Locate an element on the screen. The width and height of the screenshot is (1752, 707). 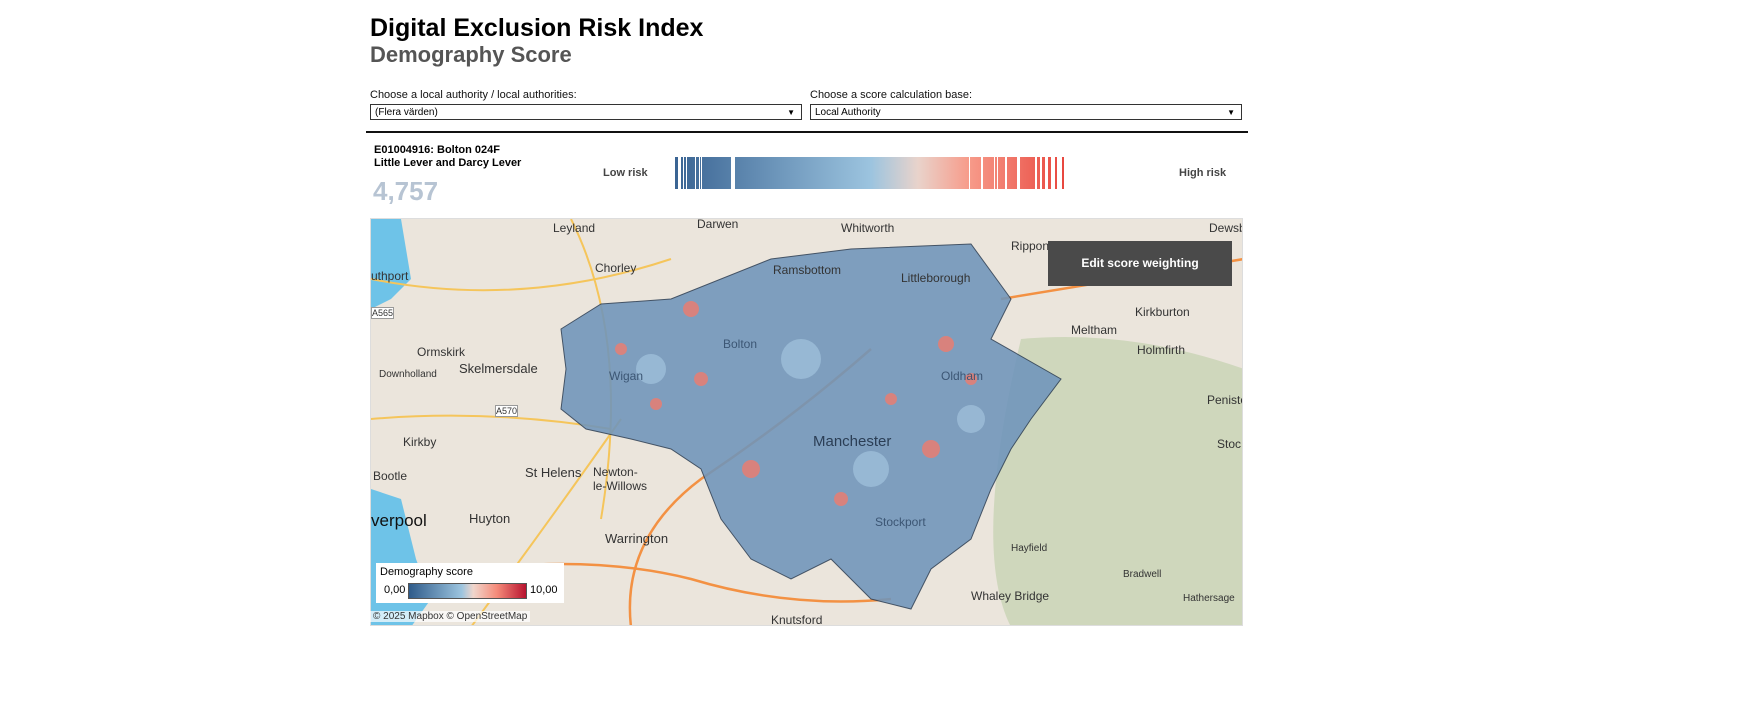
area-name: Little Lever and Darcy Lever is located at coordinates (448, 163).